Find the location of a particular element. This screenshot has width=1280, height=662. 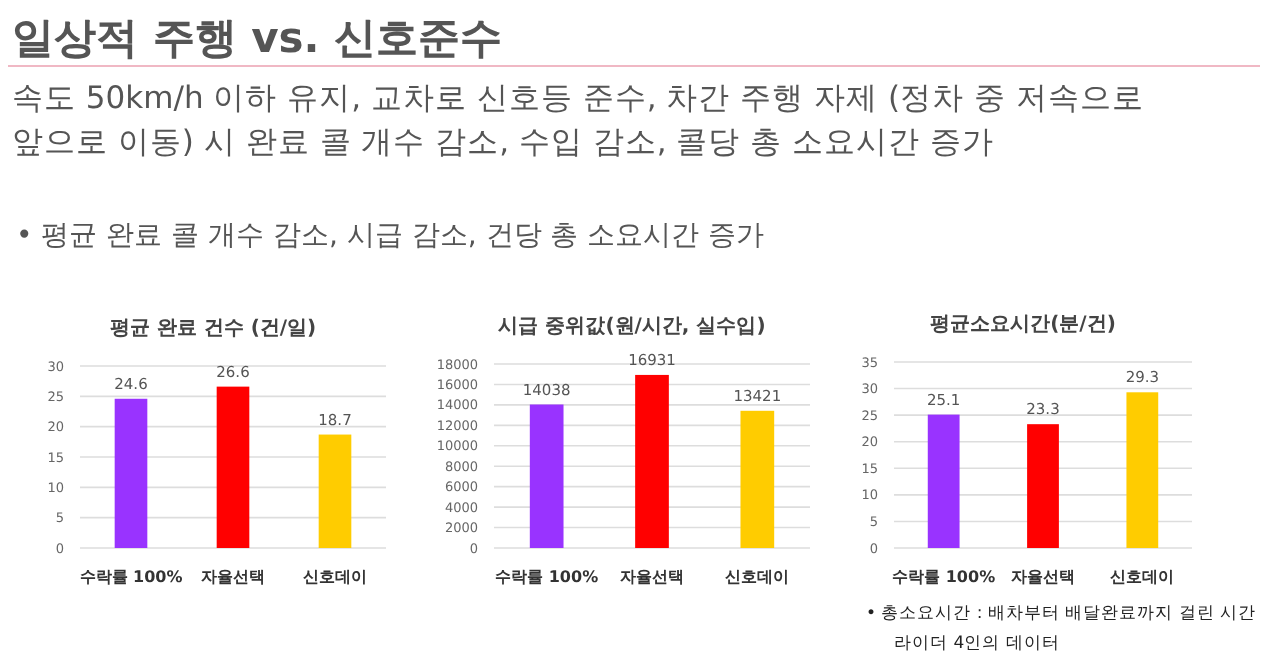

text: 앞으로 이동) 시 완료 콜 개수 감소, 수입 감소, 콜당 총 소요시간 증가 is located at coordinates (503, 142).